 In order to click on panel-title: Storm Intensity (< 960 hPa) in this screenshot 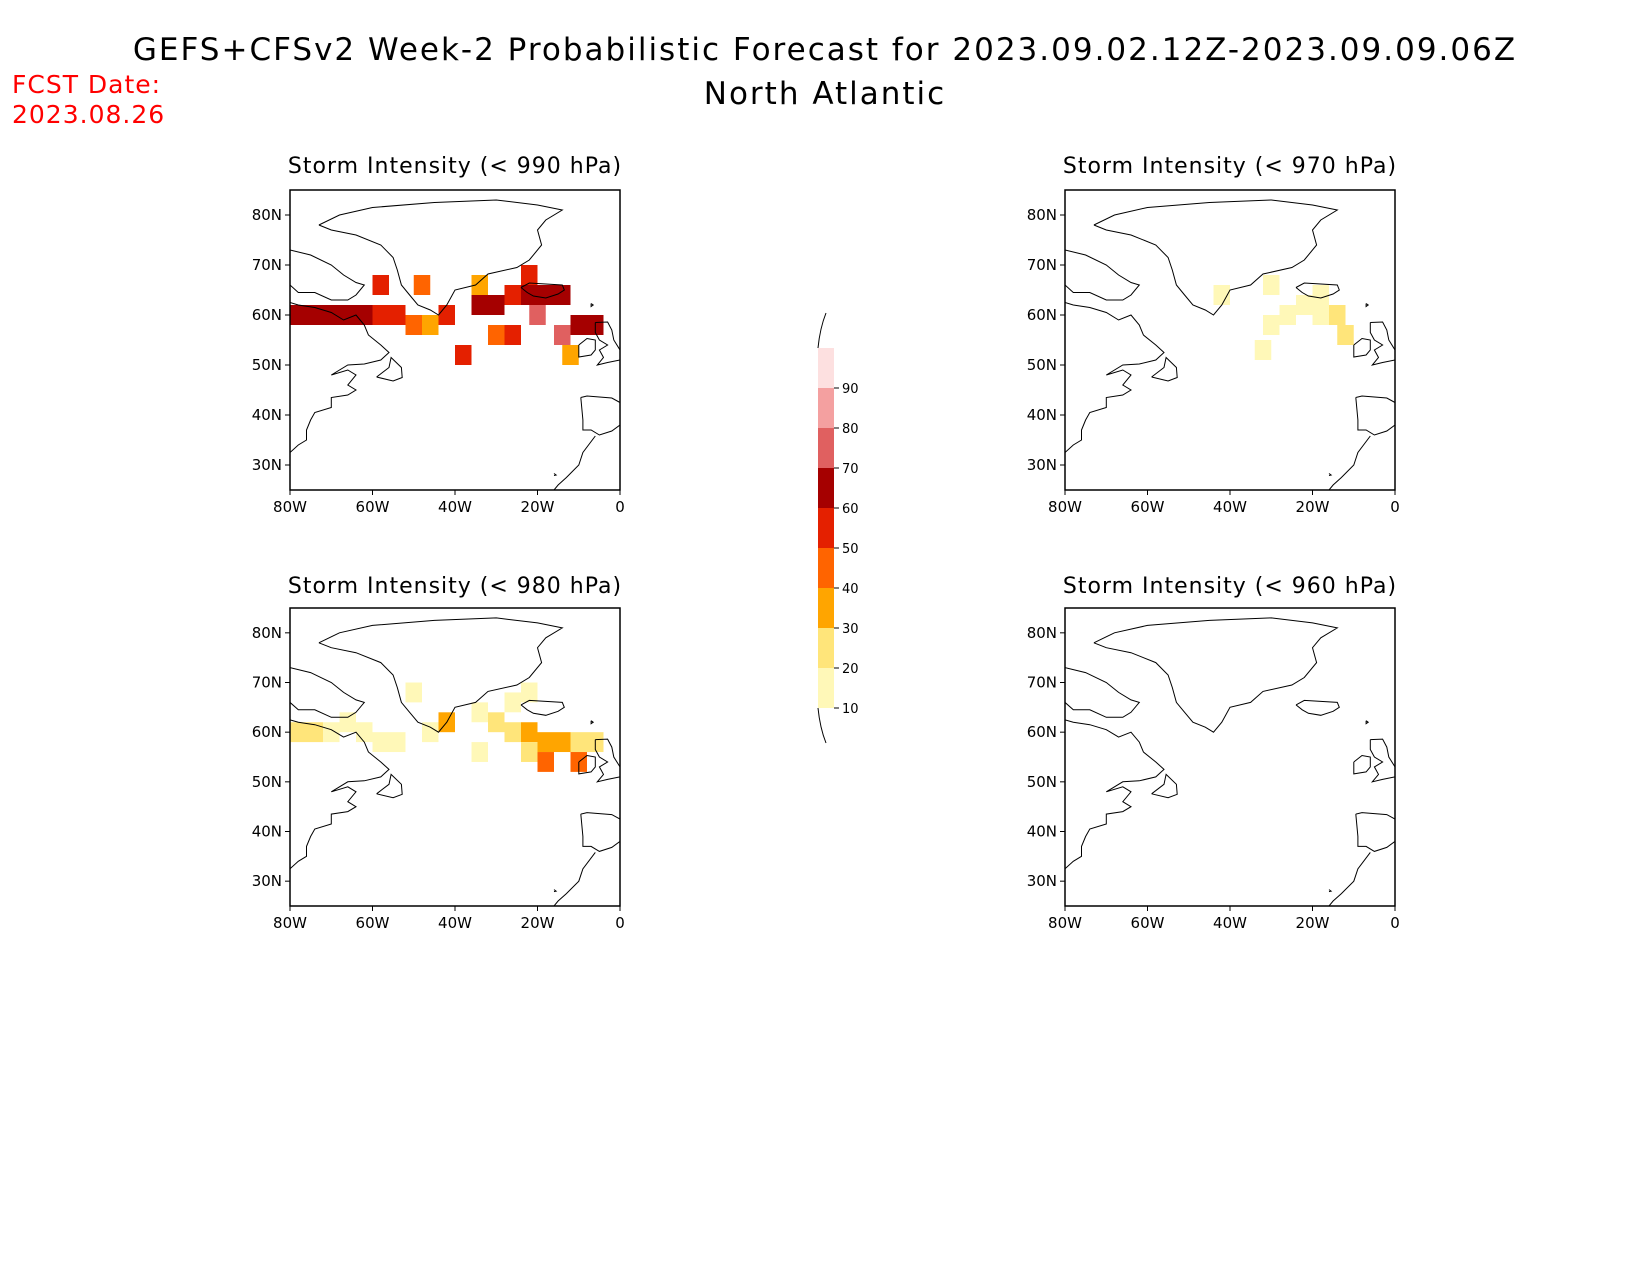, I will do `click(1230, 586)`.